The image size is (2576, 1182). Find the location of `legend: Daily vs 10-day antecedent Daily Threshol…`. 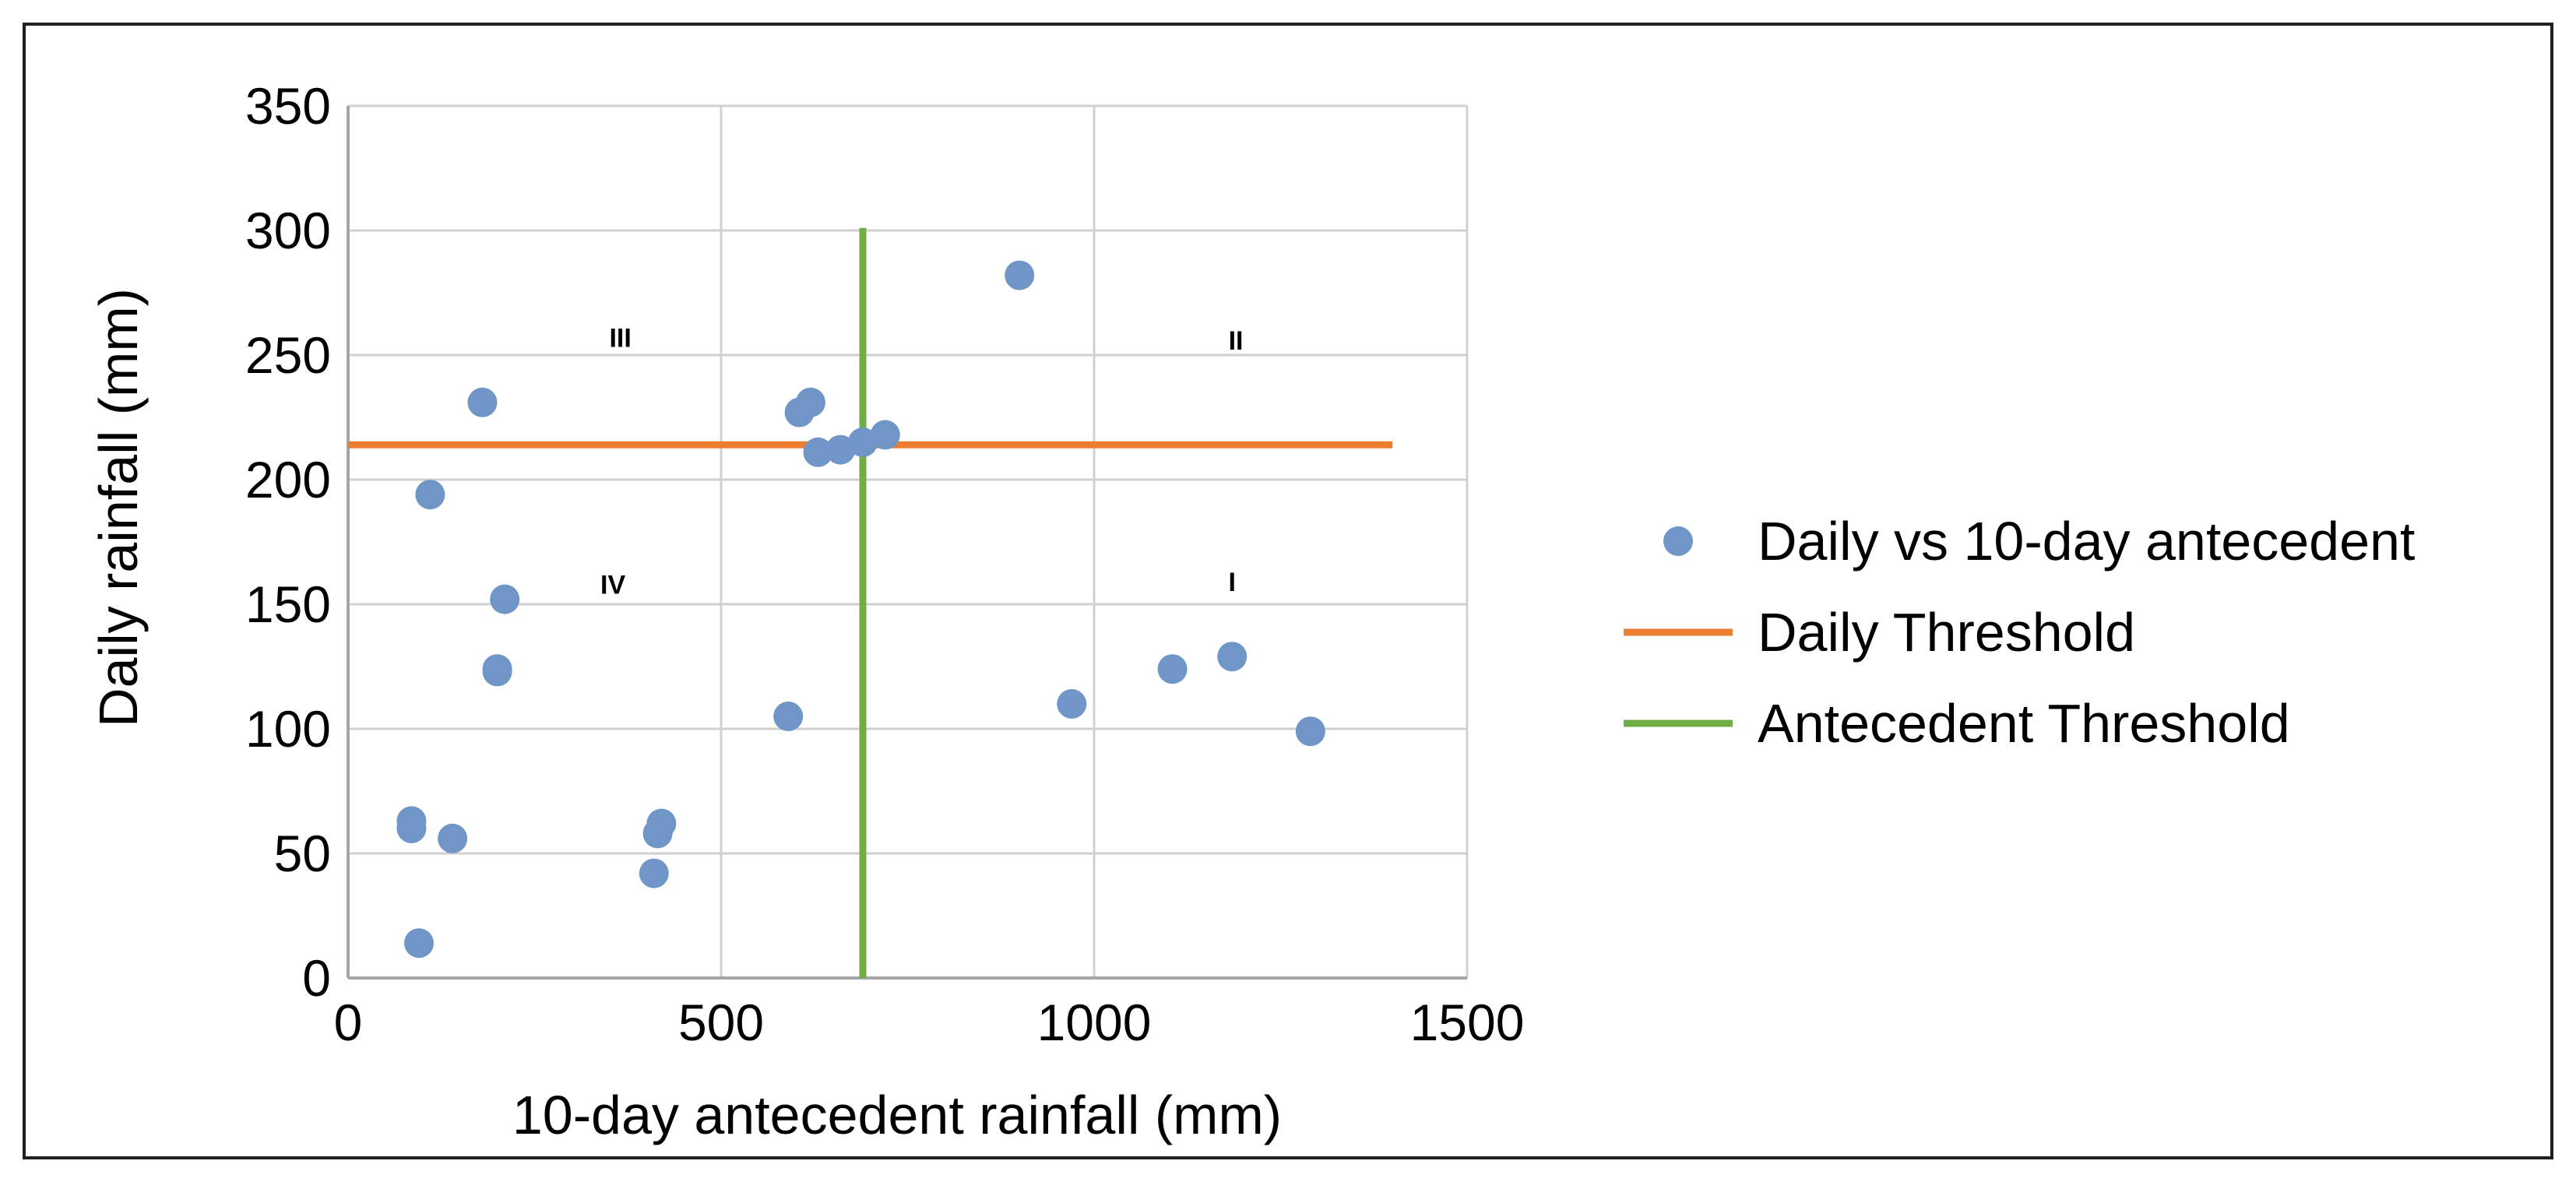

legend: Daily vs 10-day antecedent Daily Threshol… is located at coordinates (2019, 632).